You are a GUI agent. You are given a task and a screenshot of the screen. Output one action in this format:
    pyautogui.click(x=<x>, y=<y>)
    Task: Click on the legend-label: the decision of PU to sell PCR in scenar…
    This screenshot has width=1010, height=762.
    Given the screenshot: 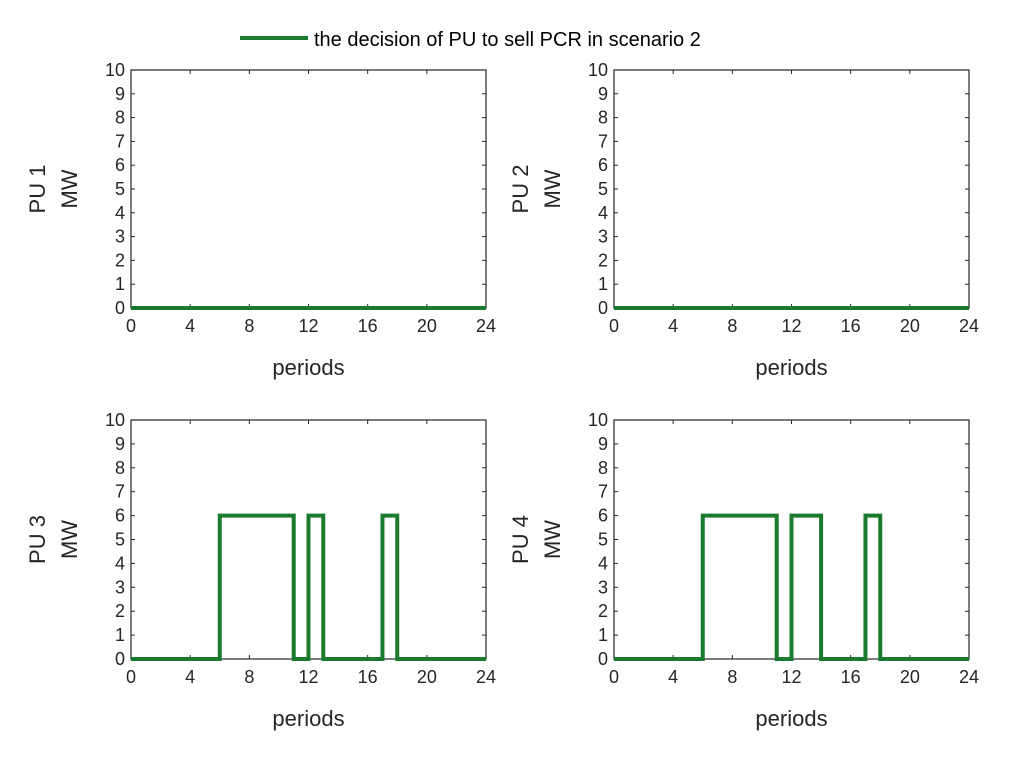 What is the action you would take?
    pyautogui.click(x=507, y=40)
    